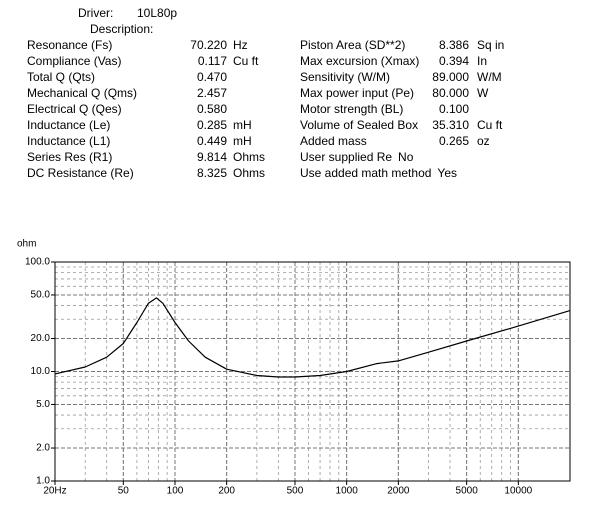  I want to click on x-tick-label: 10000, so click(518, 491).